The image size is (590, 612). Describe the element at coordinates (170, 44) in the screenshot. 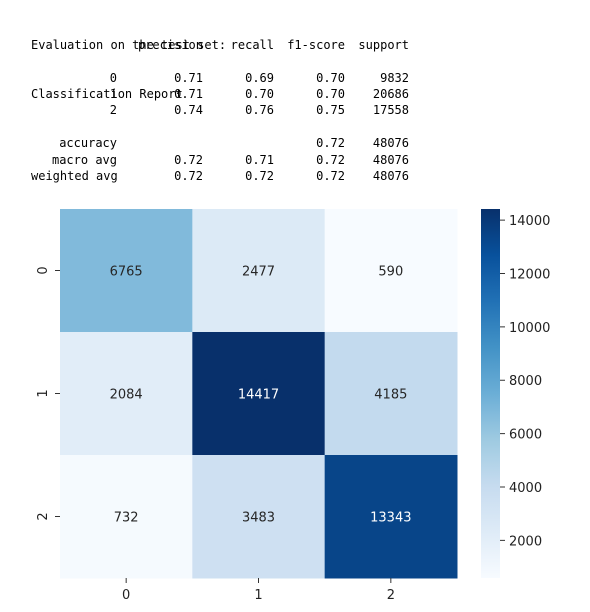

I see `report-column-header: precision` at that location.